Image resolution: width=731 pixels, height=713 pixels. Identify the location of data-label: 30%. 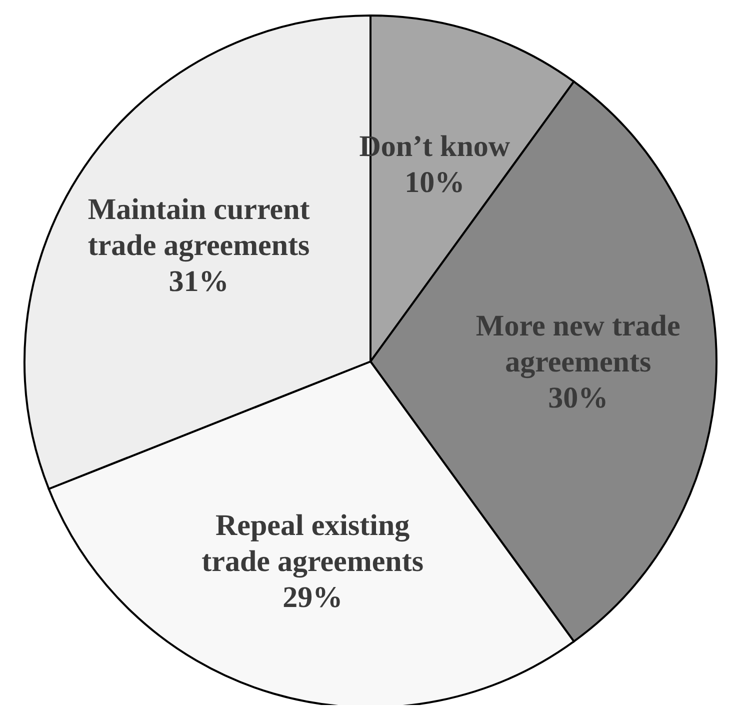
(578, 397).